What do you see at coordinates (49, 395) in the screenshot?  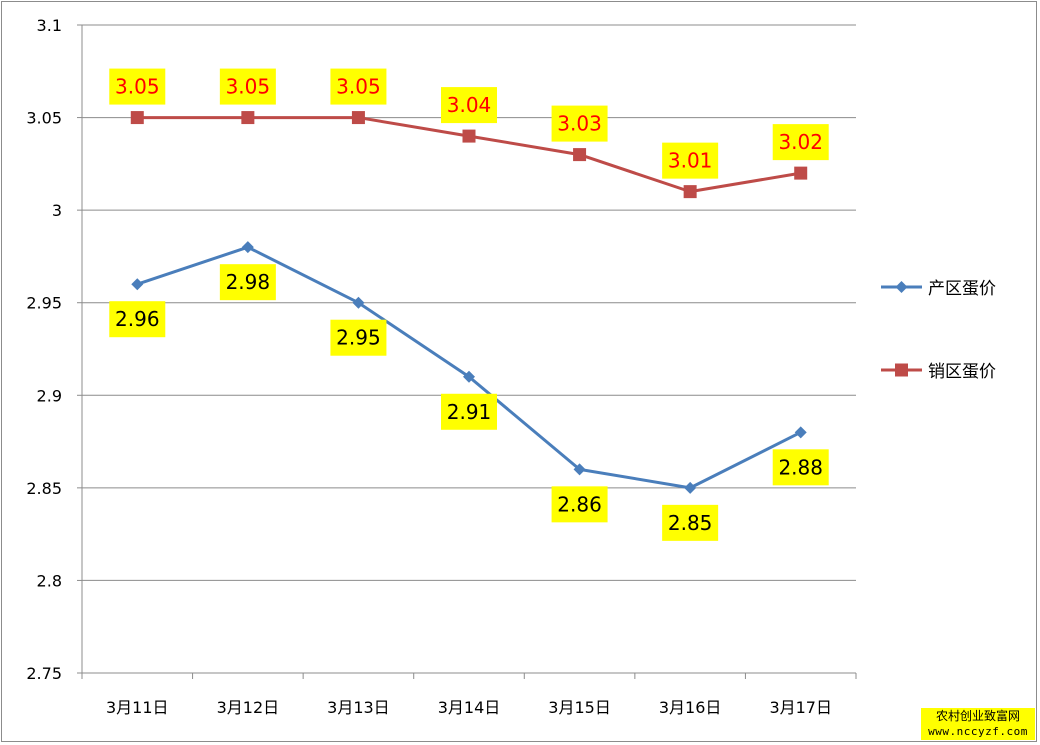 I see `y-tick-label: 2.9` at bounding box center [49, 395].